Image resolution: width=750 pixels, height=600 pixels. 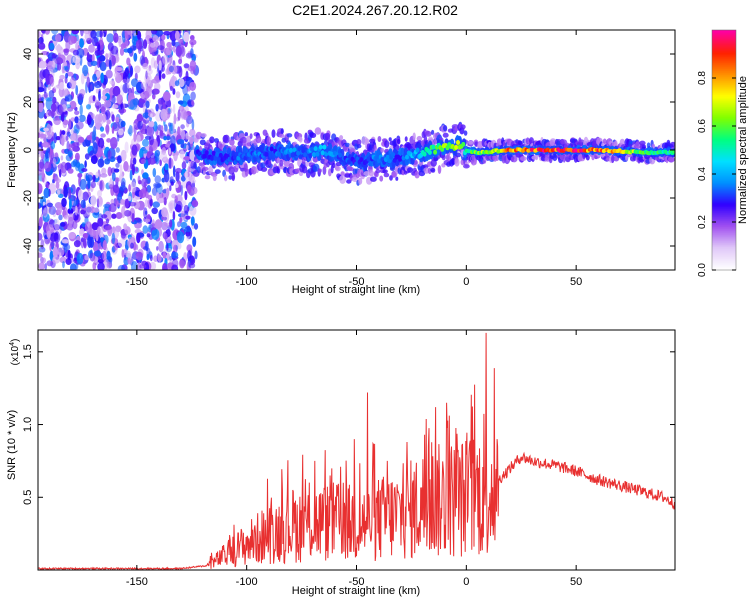 What do you see at coordinates (743, 150) in the screenshot?
I see `colorbar-label: Normalized spectral amplitude` at bounding box center [743, 150].